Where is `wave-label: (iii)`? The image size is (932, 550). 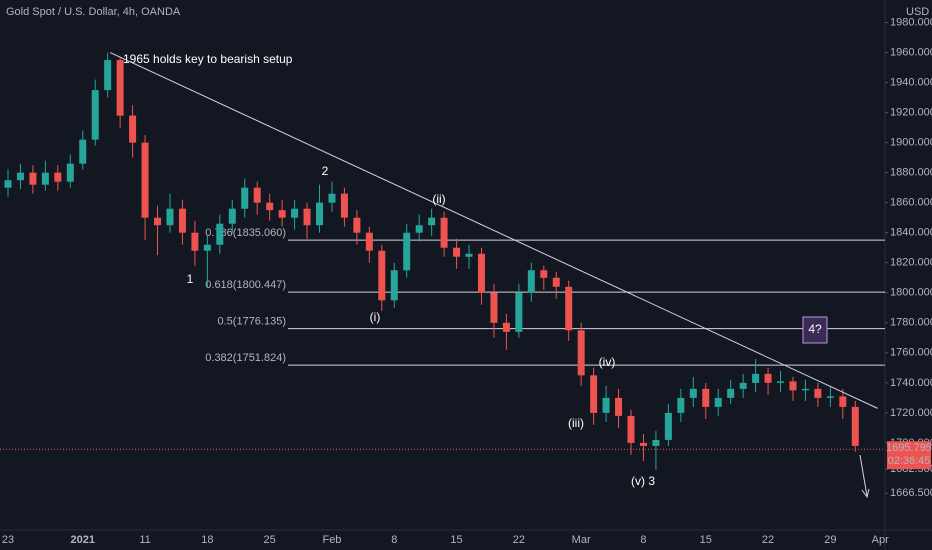
wave-label: (iii) is located at coordinates (576, 423).